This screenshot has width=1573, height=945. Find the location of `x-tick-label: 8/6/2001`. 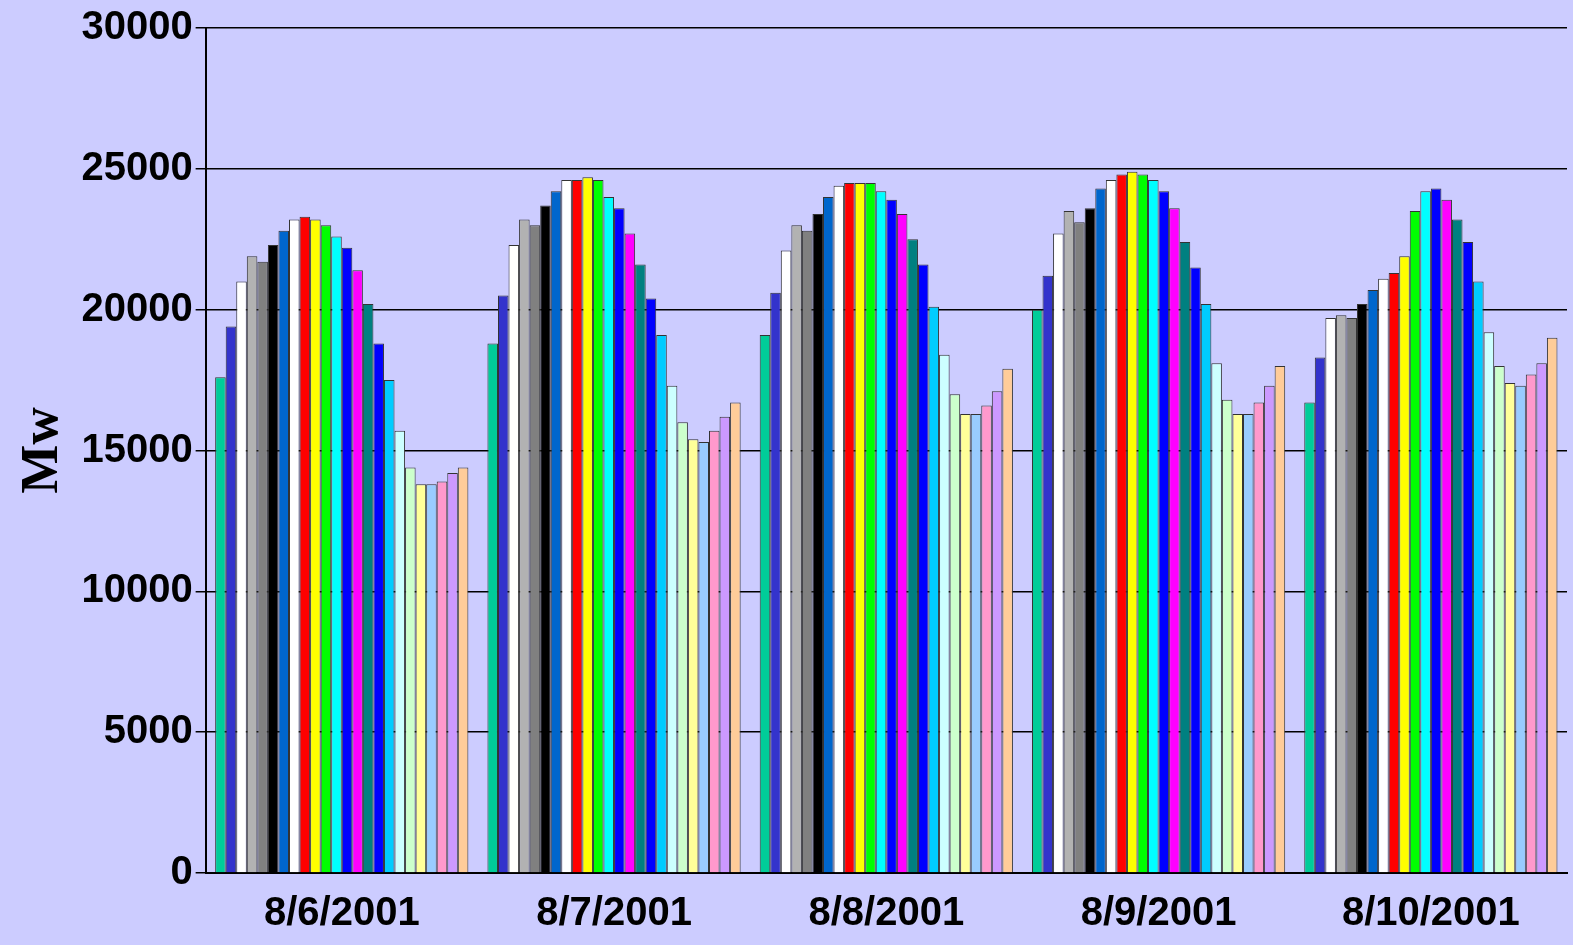

x-tick-label: 8/6/2001 is located at coordinates (341, 911).